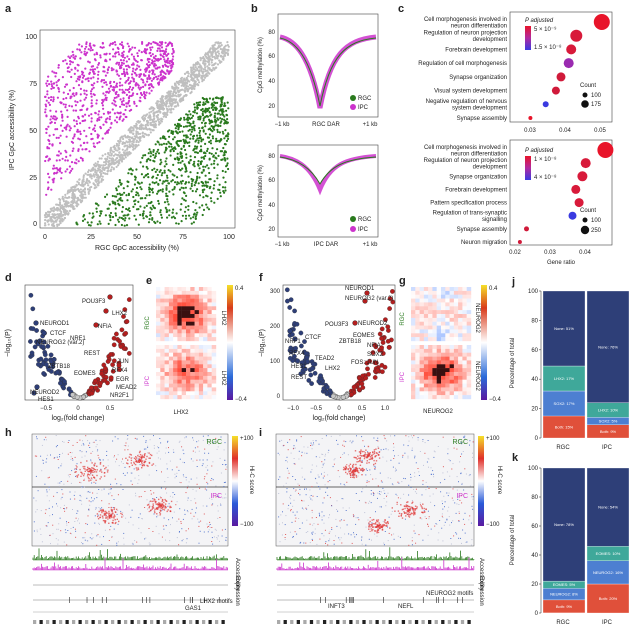 The image size is (632, 627). What do you see at coordinates (493, 289) in the screenshot?
I see `cbar-max: 0.4` at bounding box center [493, 289].